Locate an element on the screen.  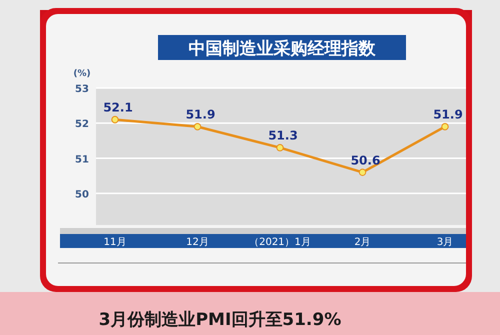
data-label: 51.3 is located at coordinates (283, 135).